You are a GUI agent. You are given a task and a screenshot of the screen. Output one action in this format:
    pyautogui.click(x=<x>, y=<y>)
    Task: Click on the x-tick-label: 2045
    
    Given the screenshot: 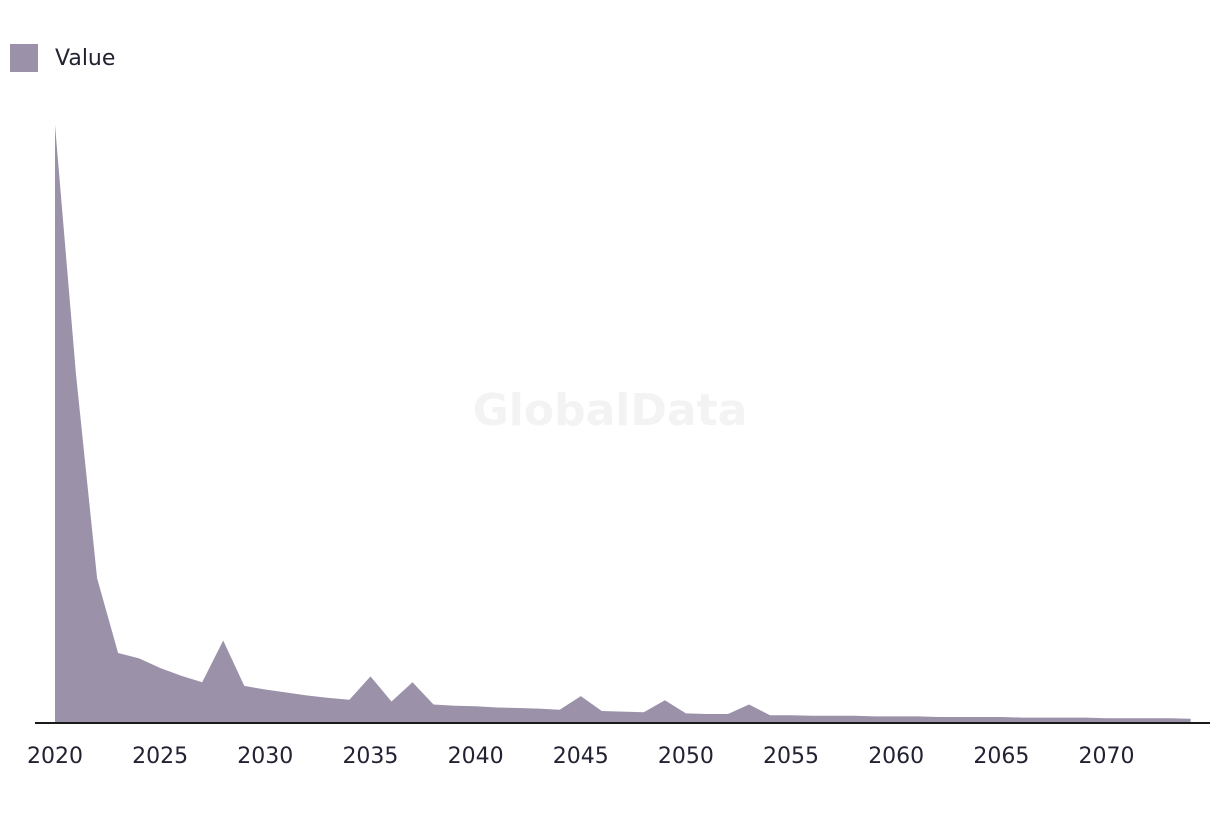 What is the action you would take?
    pyautogui.click(x=581, y=756)
    